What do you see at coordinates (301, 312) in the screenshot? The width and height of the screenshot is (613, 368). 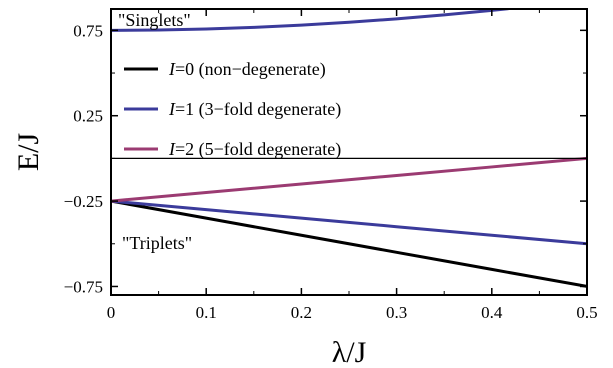 I see `x-tick-label: 0.2` at bounding box center [301, 312].